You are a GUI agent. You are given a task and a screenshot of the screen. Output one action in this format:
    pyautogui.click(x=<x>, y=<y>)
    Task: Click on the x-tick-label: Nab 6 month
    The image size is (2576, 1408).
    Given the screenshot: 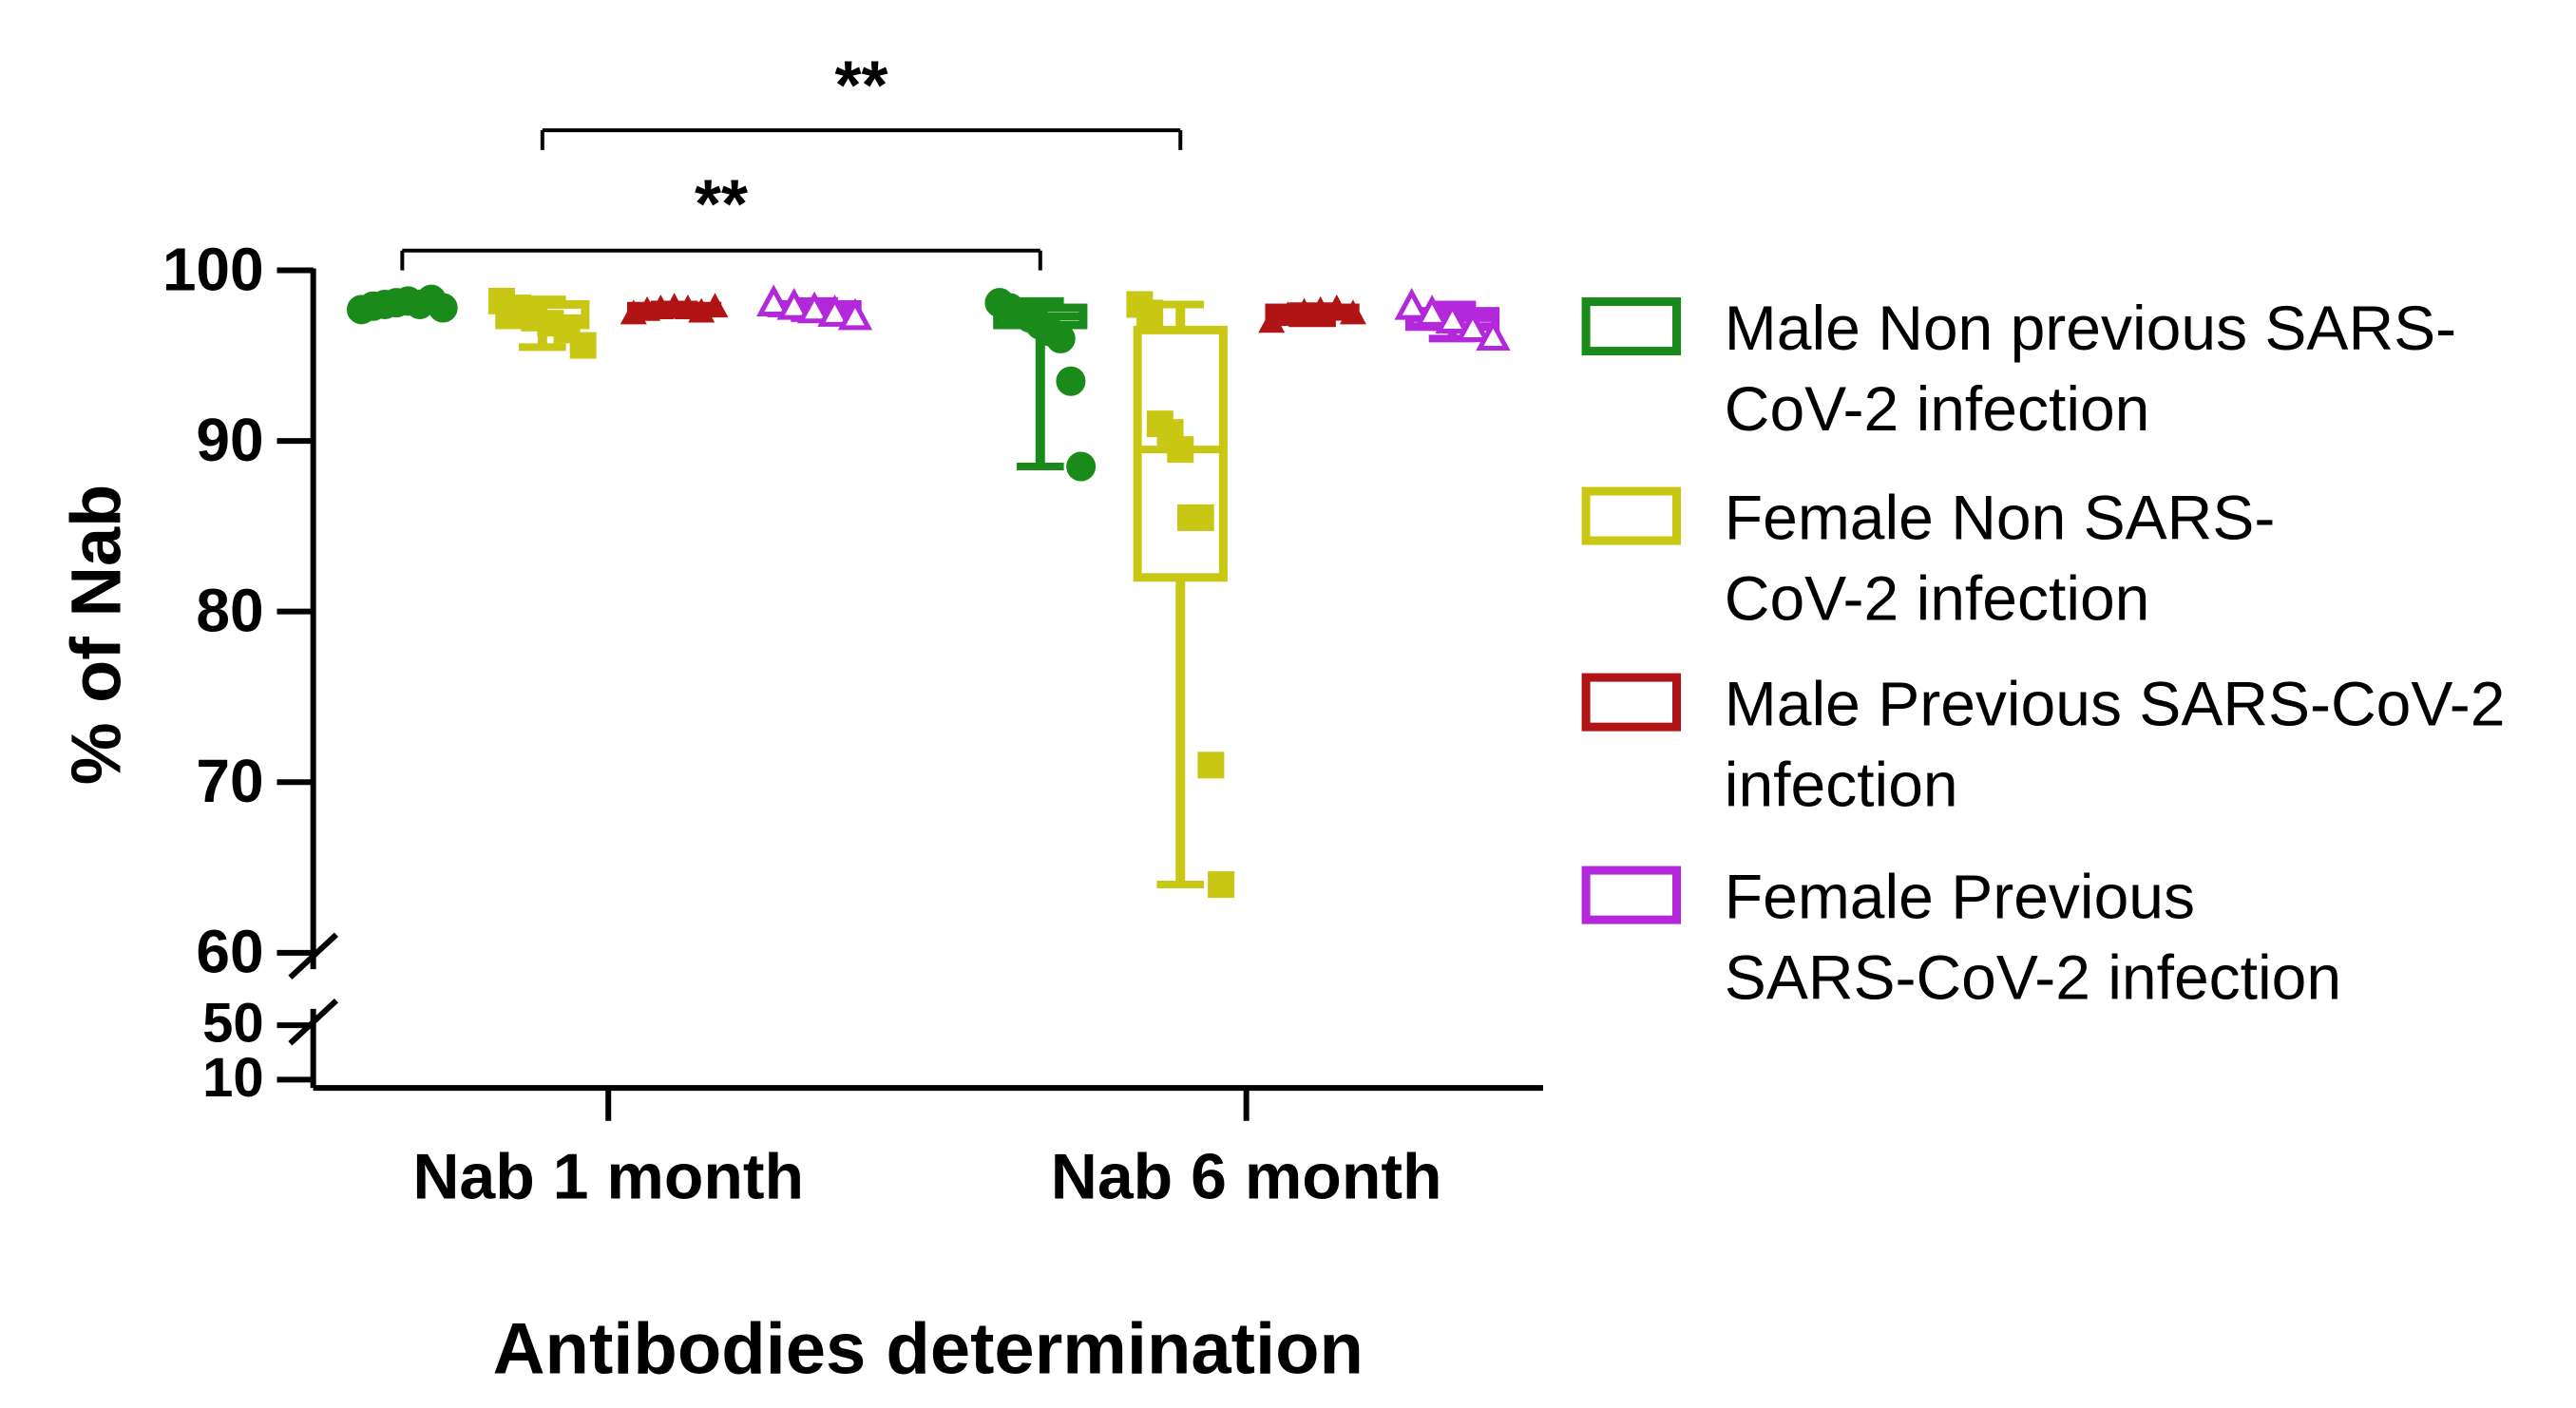 What is the action you would take?
    pyautogui.click(x=1246, y=1176)
    